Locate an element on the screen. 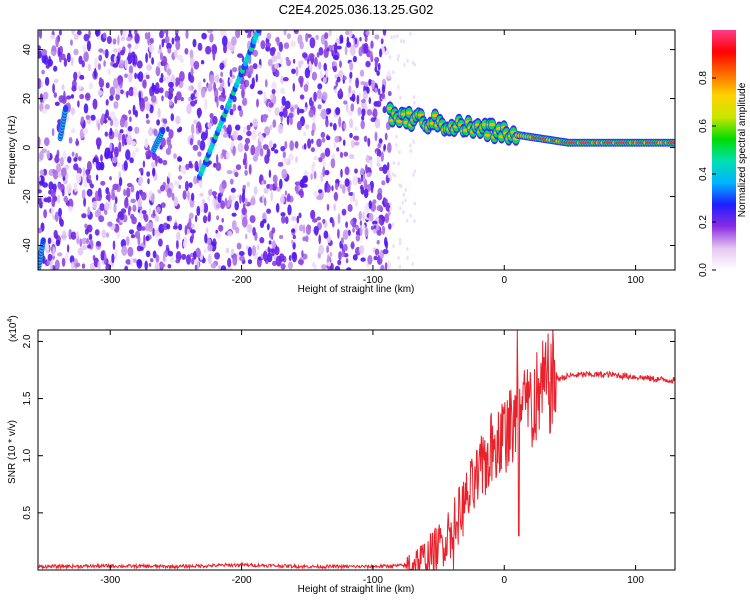  colorbar-tick-label: 0.4 is located at coordinates (703, 174).